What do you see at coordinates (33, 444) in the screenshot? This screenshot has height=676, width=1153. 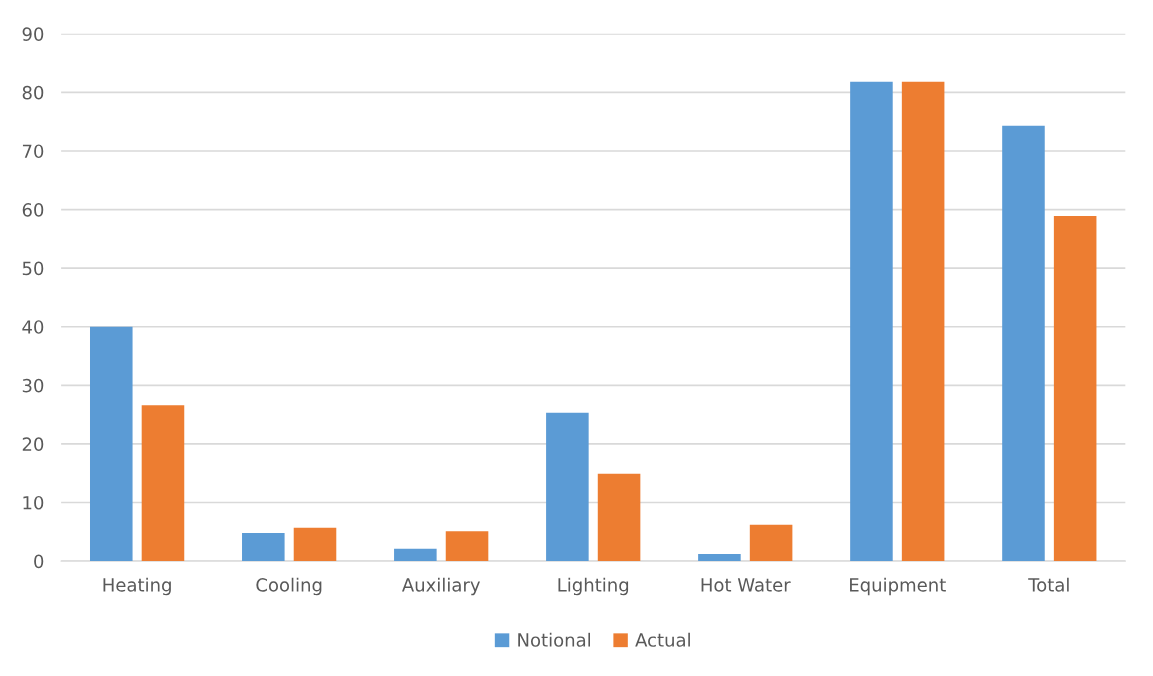 I see `y-tick-label: 20` at bounding box center [33, 444].